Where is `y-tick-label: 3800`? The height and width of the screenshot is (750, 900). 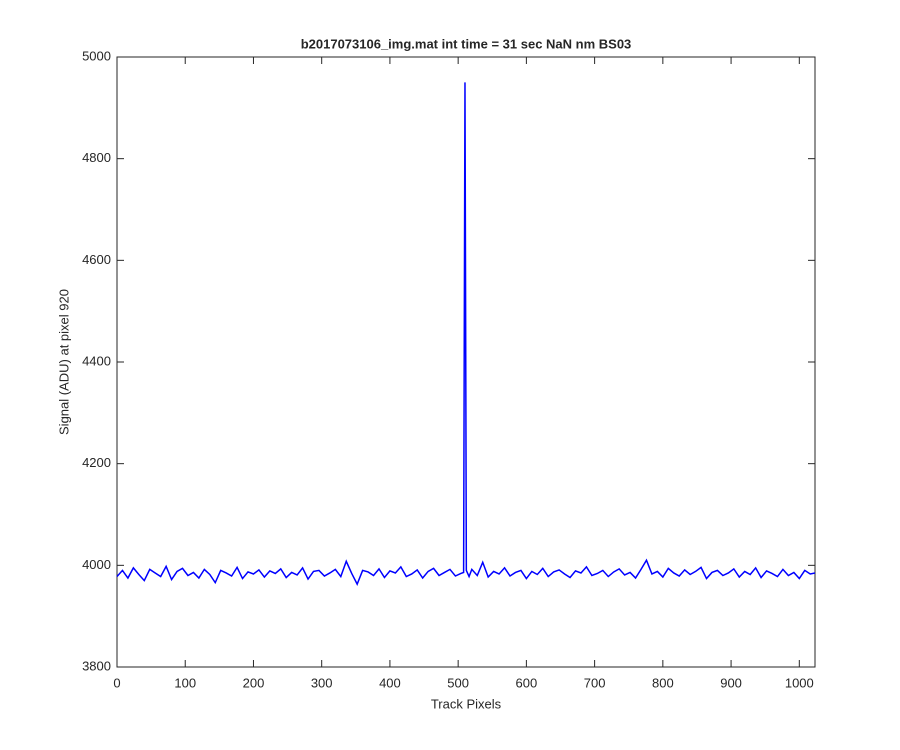 y-tick-label: 3800 is located at coordinates (96, 665).